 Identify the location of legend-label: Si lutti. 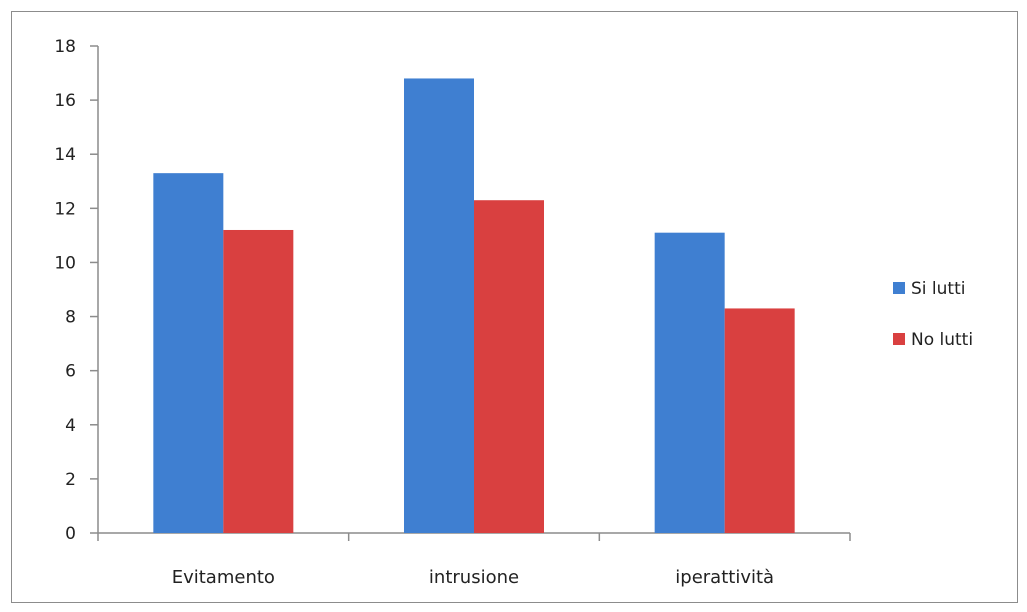
(938, 289).